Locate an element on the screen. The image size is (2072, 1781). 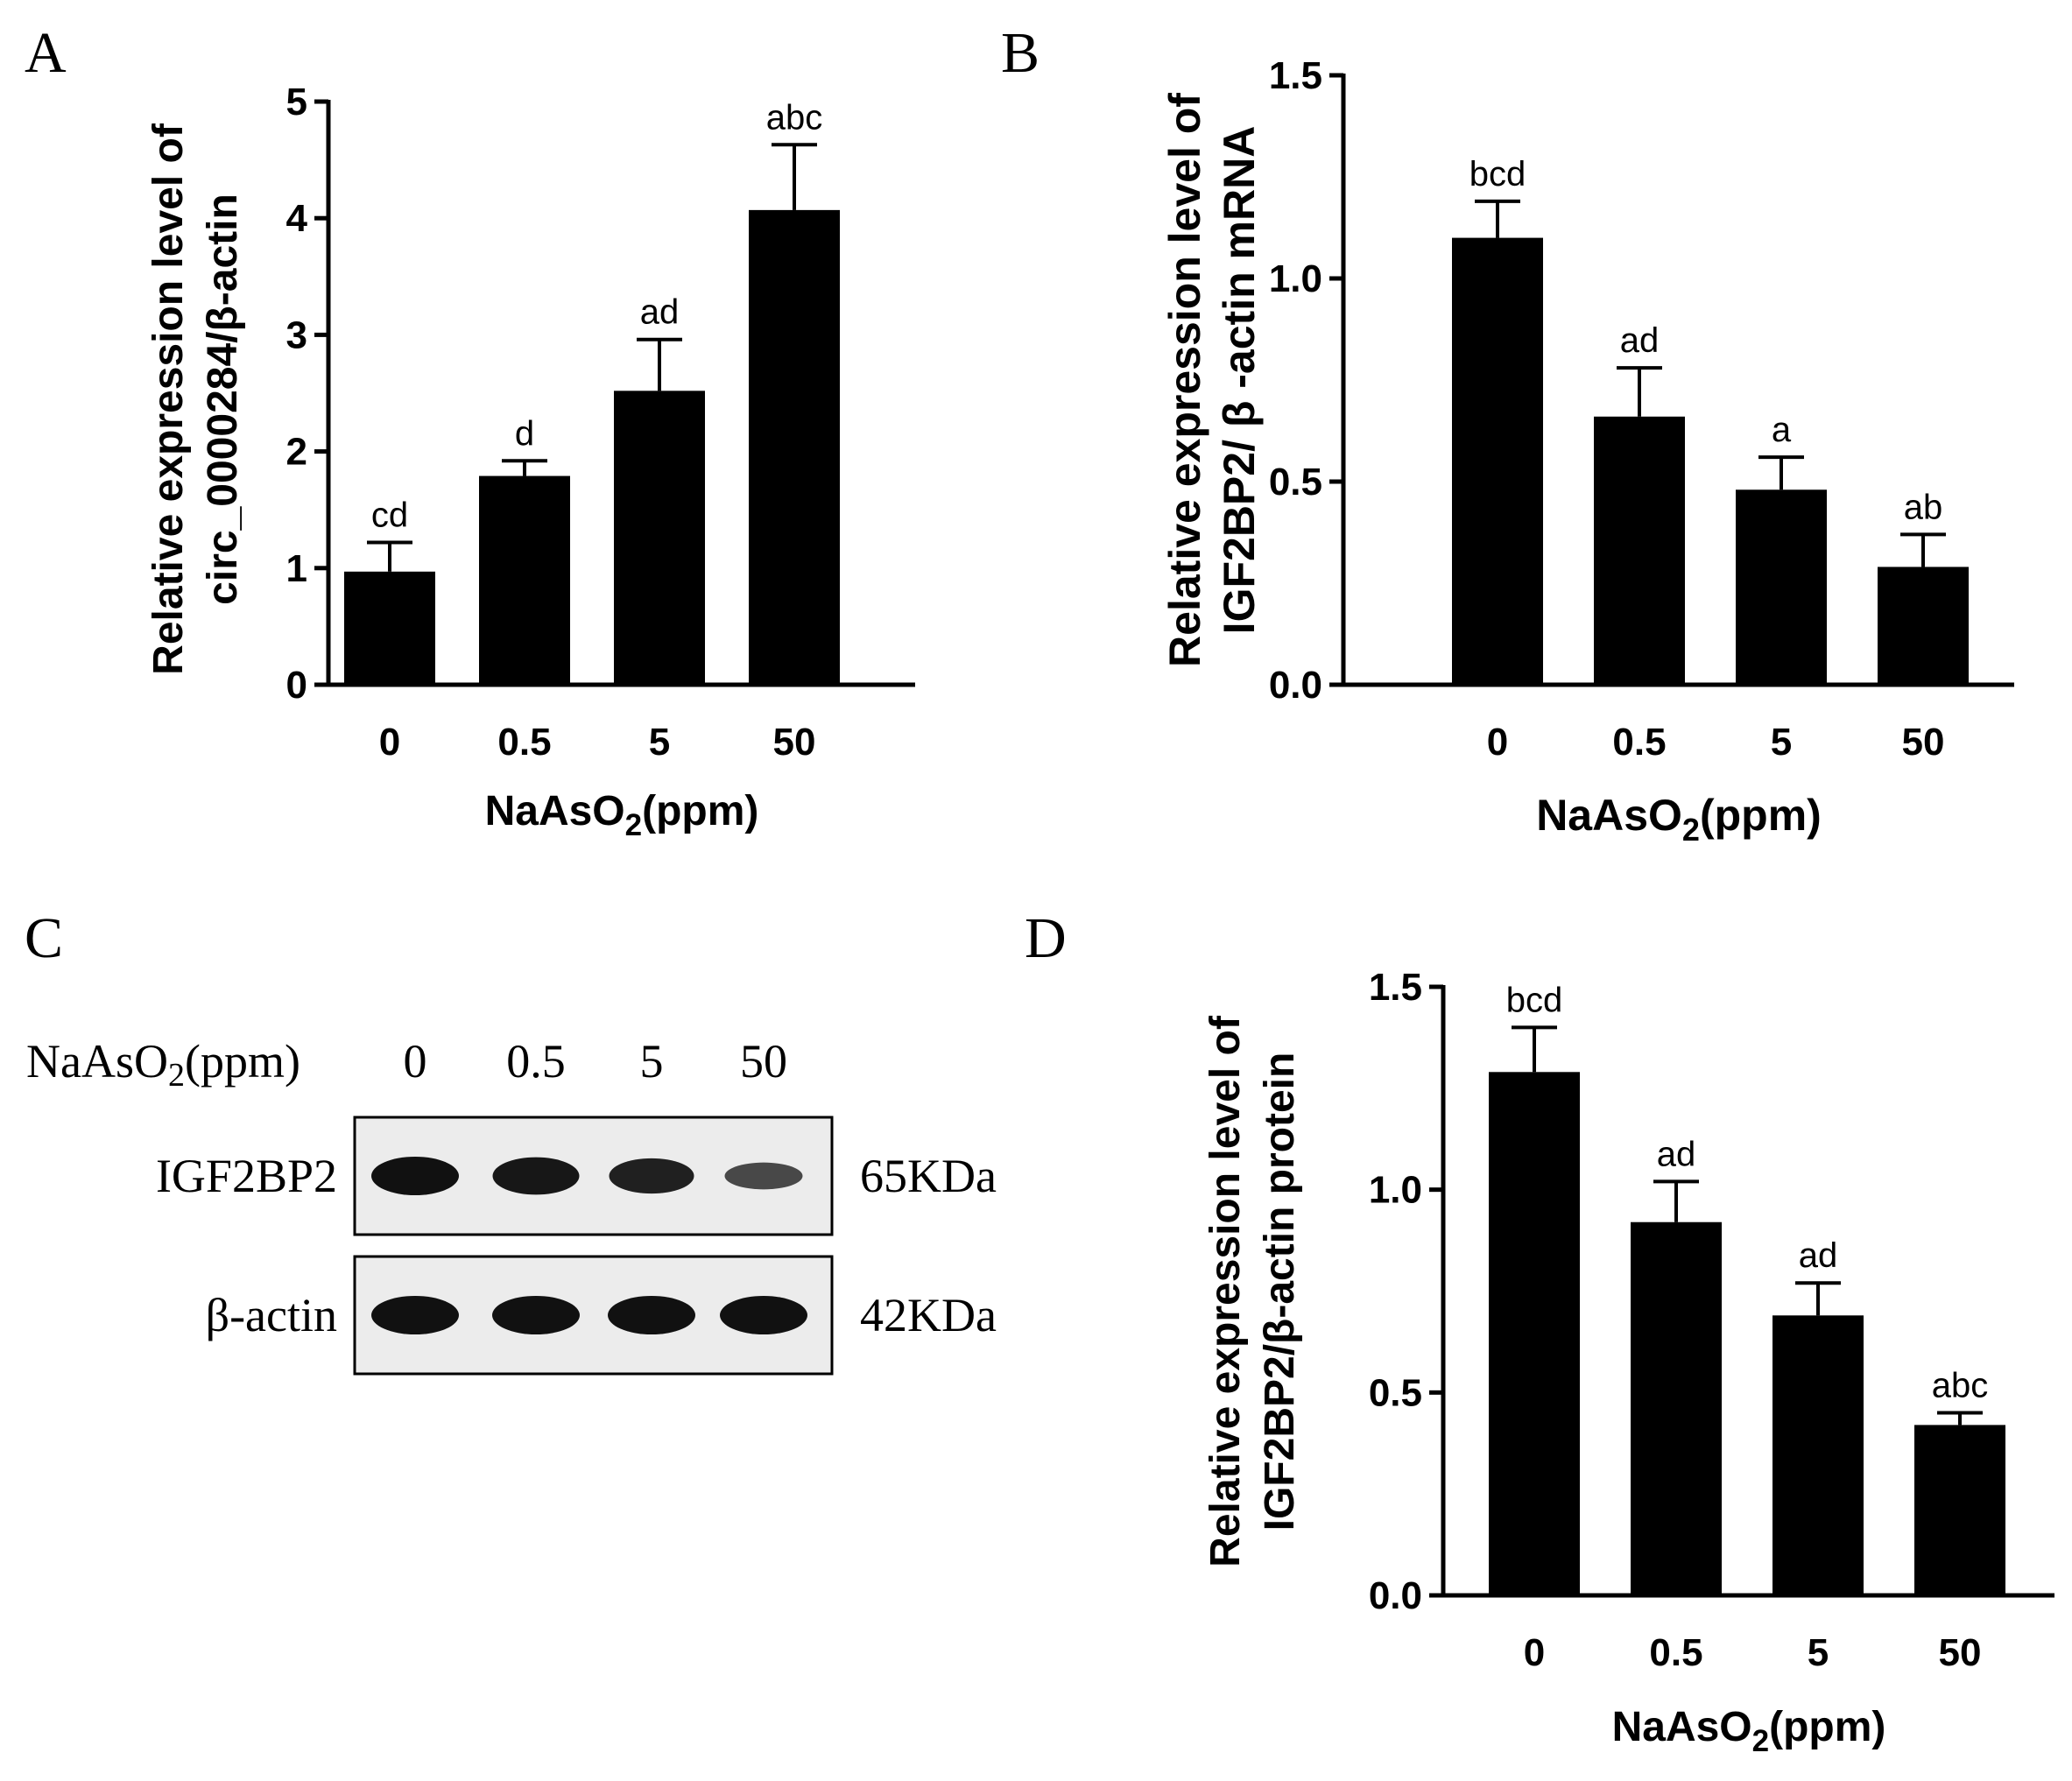
blot-lane-label: 0 is located at coordinates (415, 1061).